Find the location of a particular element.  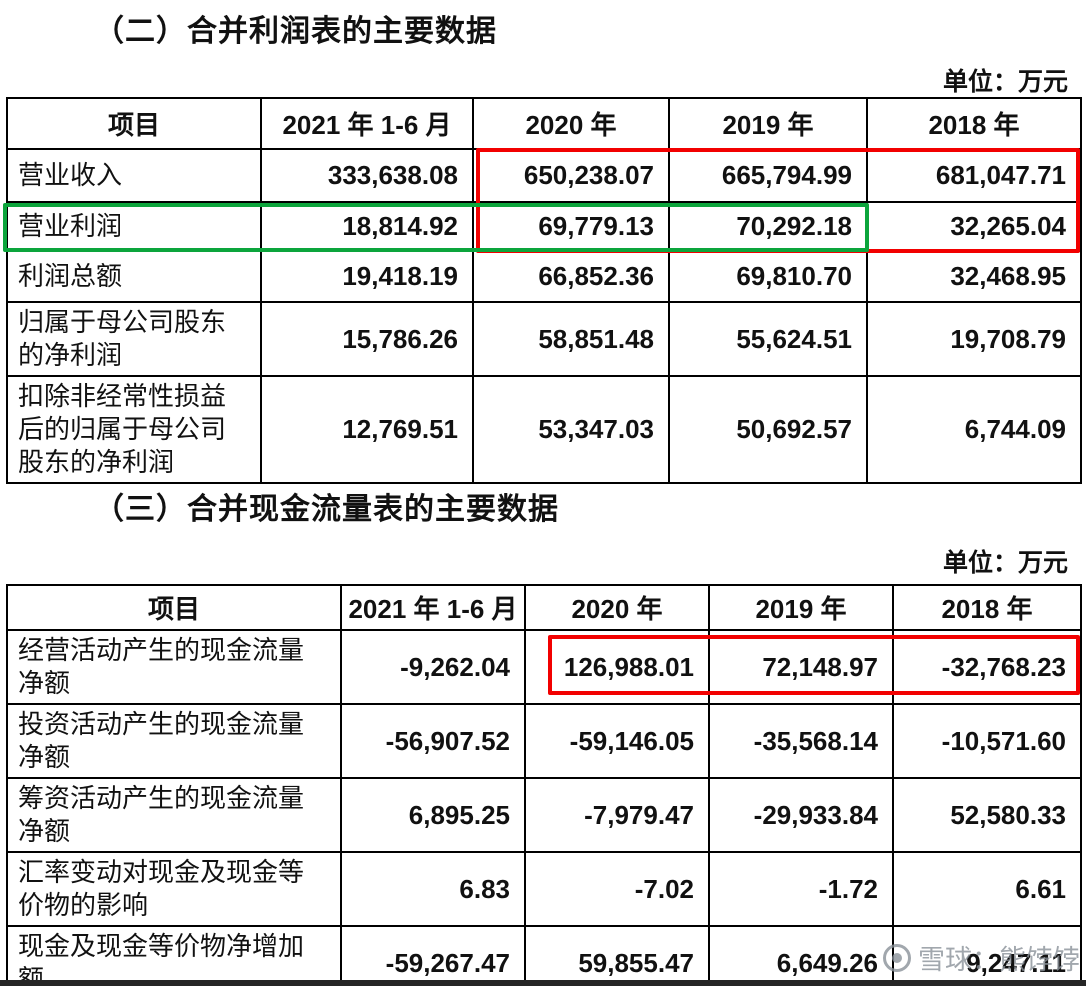

value-cell: -56,907.52 is located at coordinates (433, 741).